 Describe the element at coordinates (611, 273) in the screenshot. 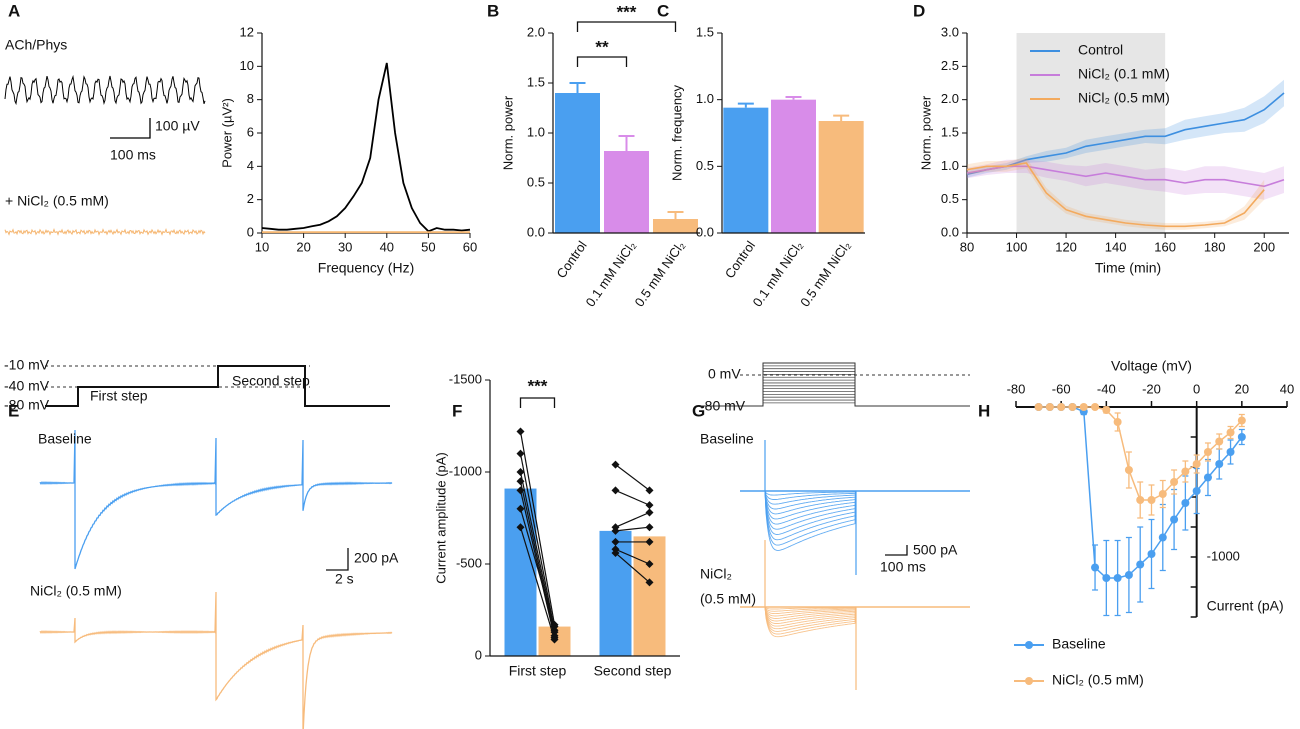

I see `x-tick-label: 0.1 mM NiCl₂` at that location.